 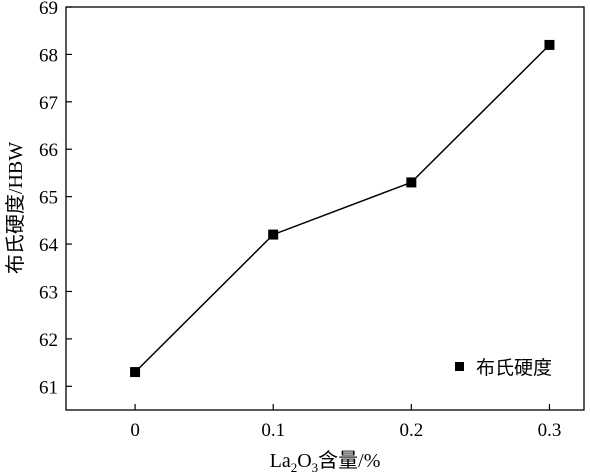 What do you see at coordinates (280, 461) in the screenshot?
I see `x-axis-title-prefix: La` at bounding box center [280, 461].